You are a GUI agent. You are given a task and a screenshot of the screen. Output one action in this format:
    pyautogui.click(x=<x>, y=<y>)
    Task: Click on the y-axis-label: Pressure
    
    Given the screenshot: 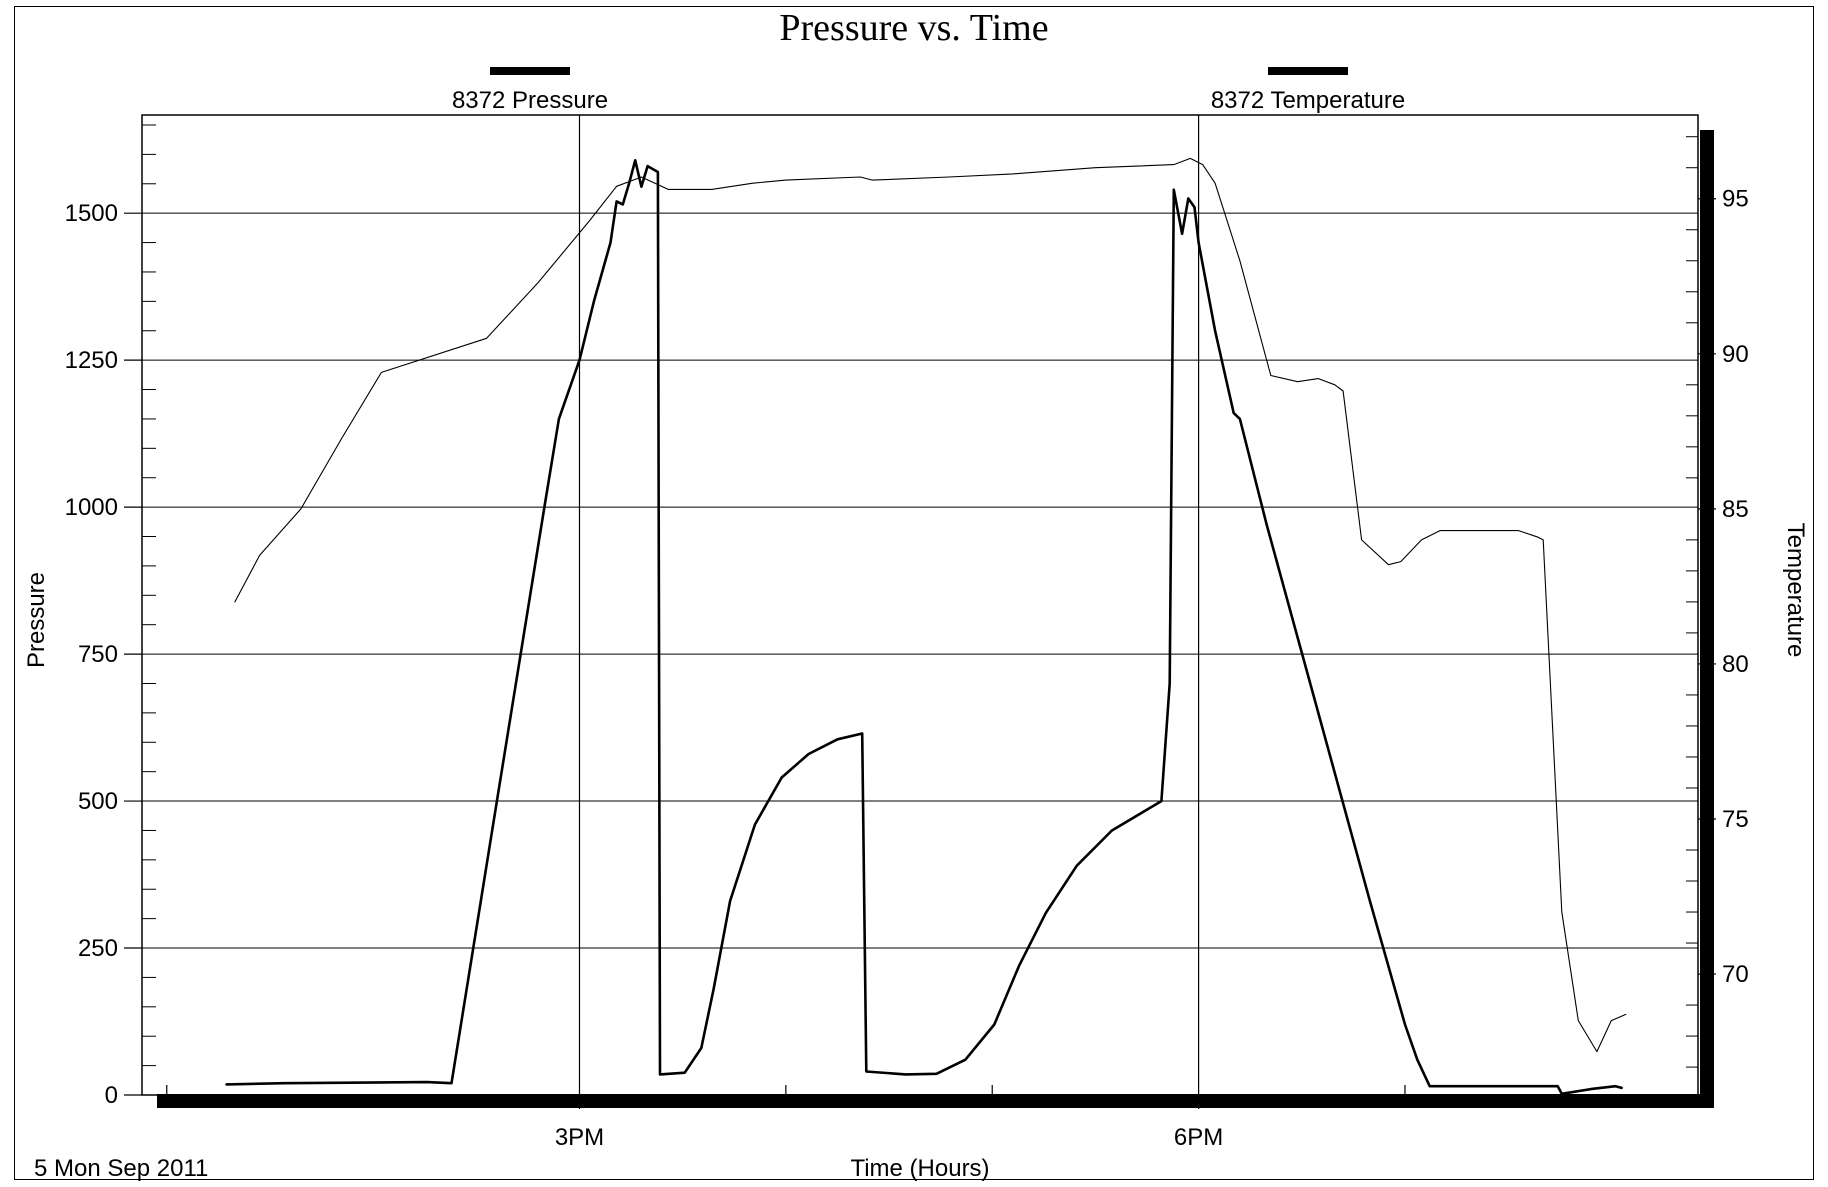 What is the action you would take?
    pyautogui.click(x=36, y=620)
    